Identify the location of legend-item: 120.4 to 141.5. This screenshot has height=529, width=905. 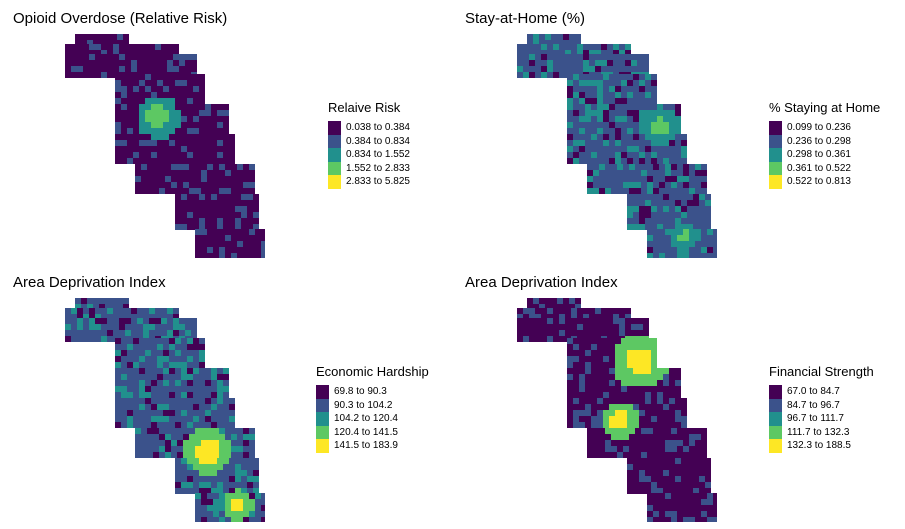
(372, 432).